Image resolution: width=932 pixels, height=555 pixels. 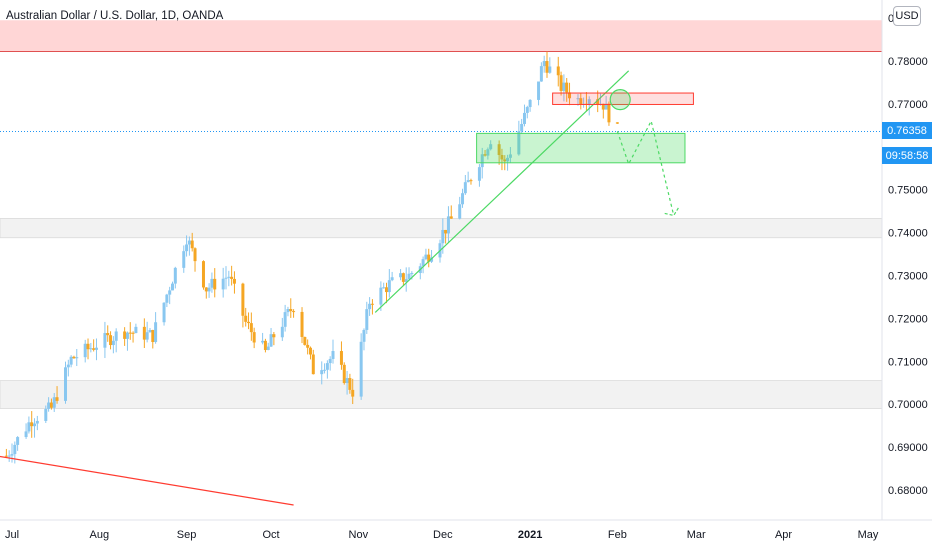 What do you see at coordinates (907, 16) in the screenshot?
I see `currency-button: USD` at bounding box center [907, 16].